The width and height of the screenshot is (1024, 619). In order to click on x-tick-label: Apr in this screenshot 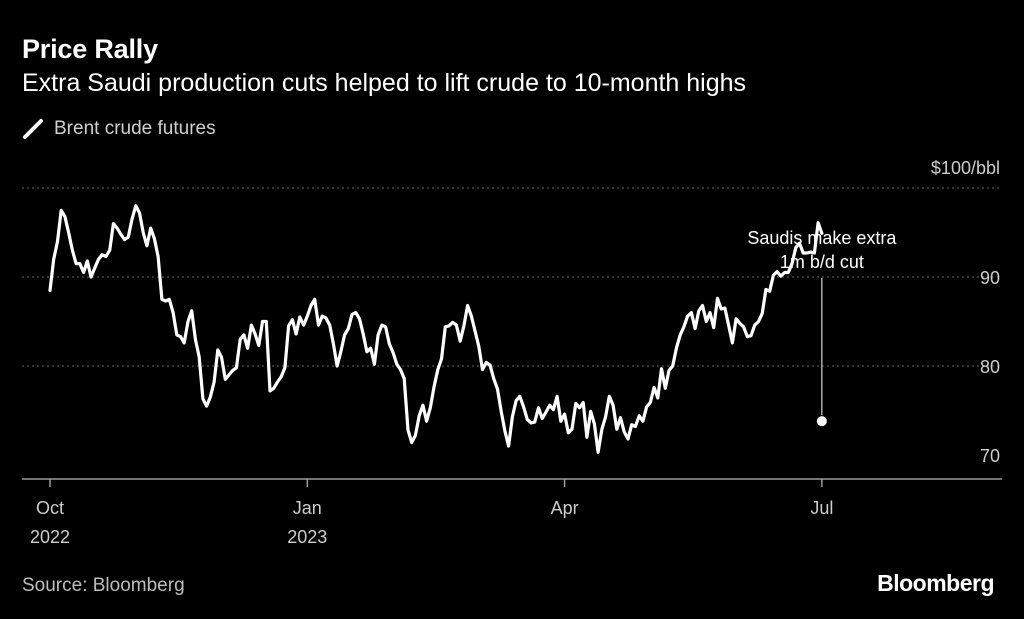, I will do `click(565, 508)`.